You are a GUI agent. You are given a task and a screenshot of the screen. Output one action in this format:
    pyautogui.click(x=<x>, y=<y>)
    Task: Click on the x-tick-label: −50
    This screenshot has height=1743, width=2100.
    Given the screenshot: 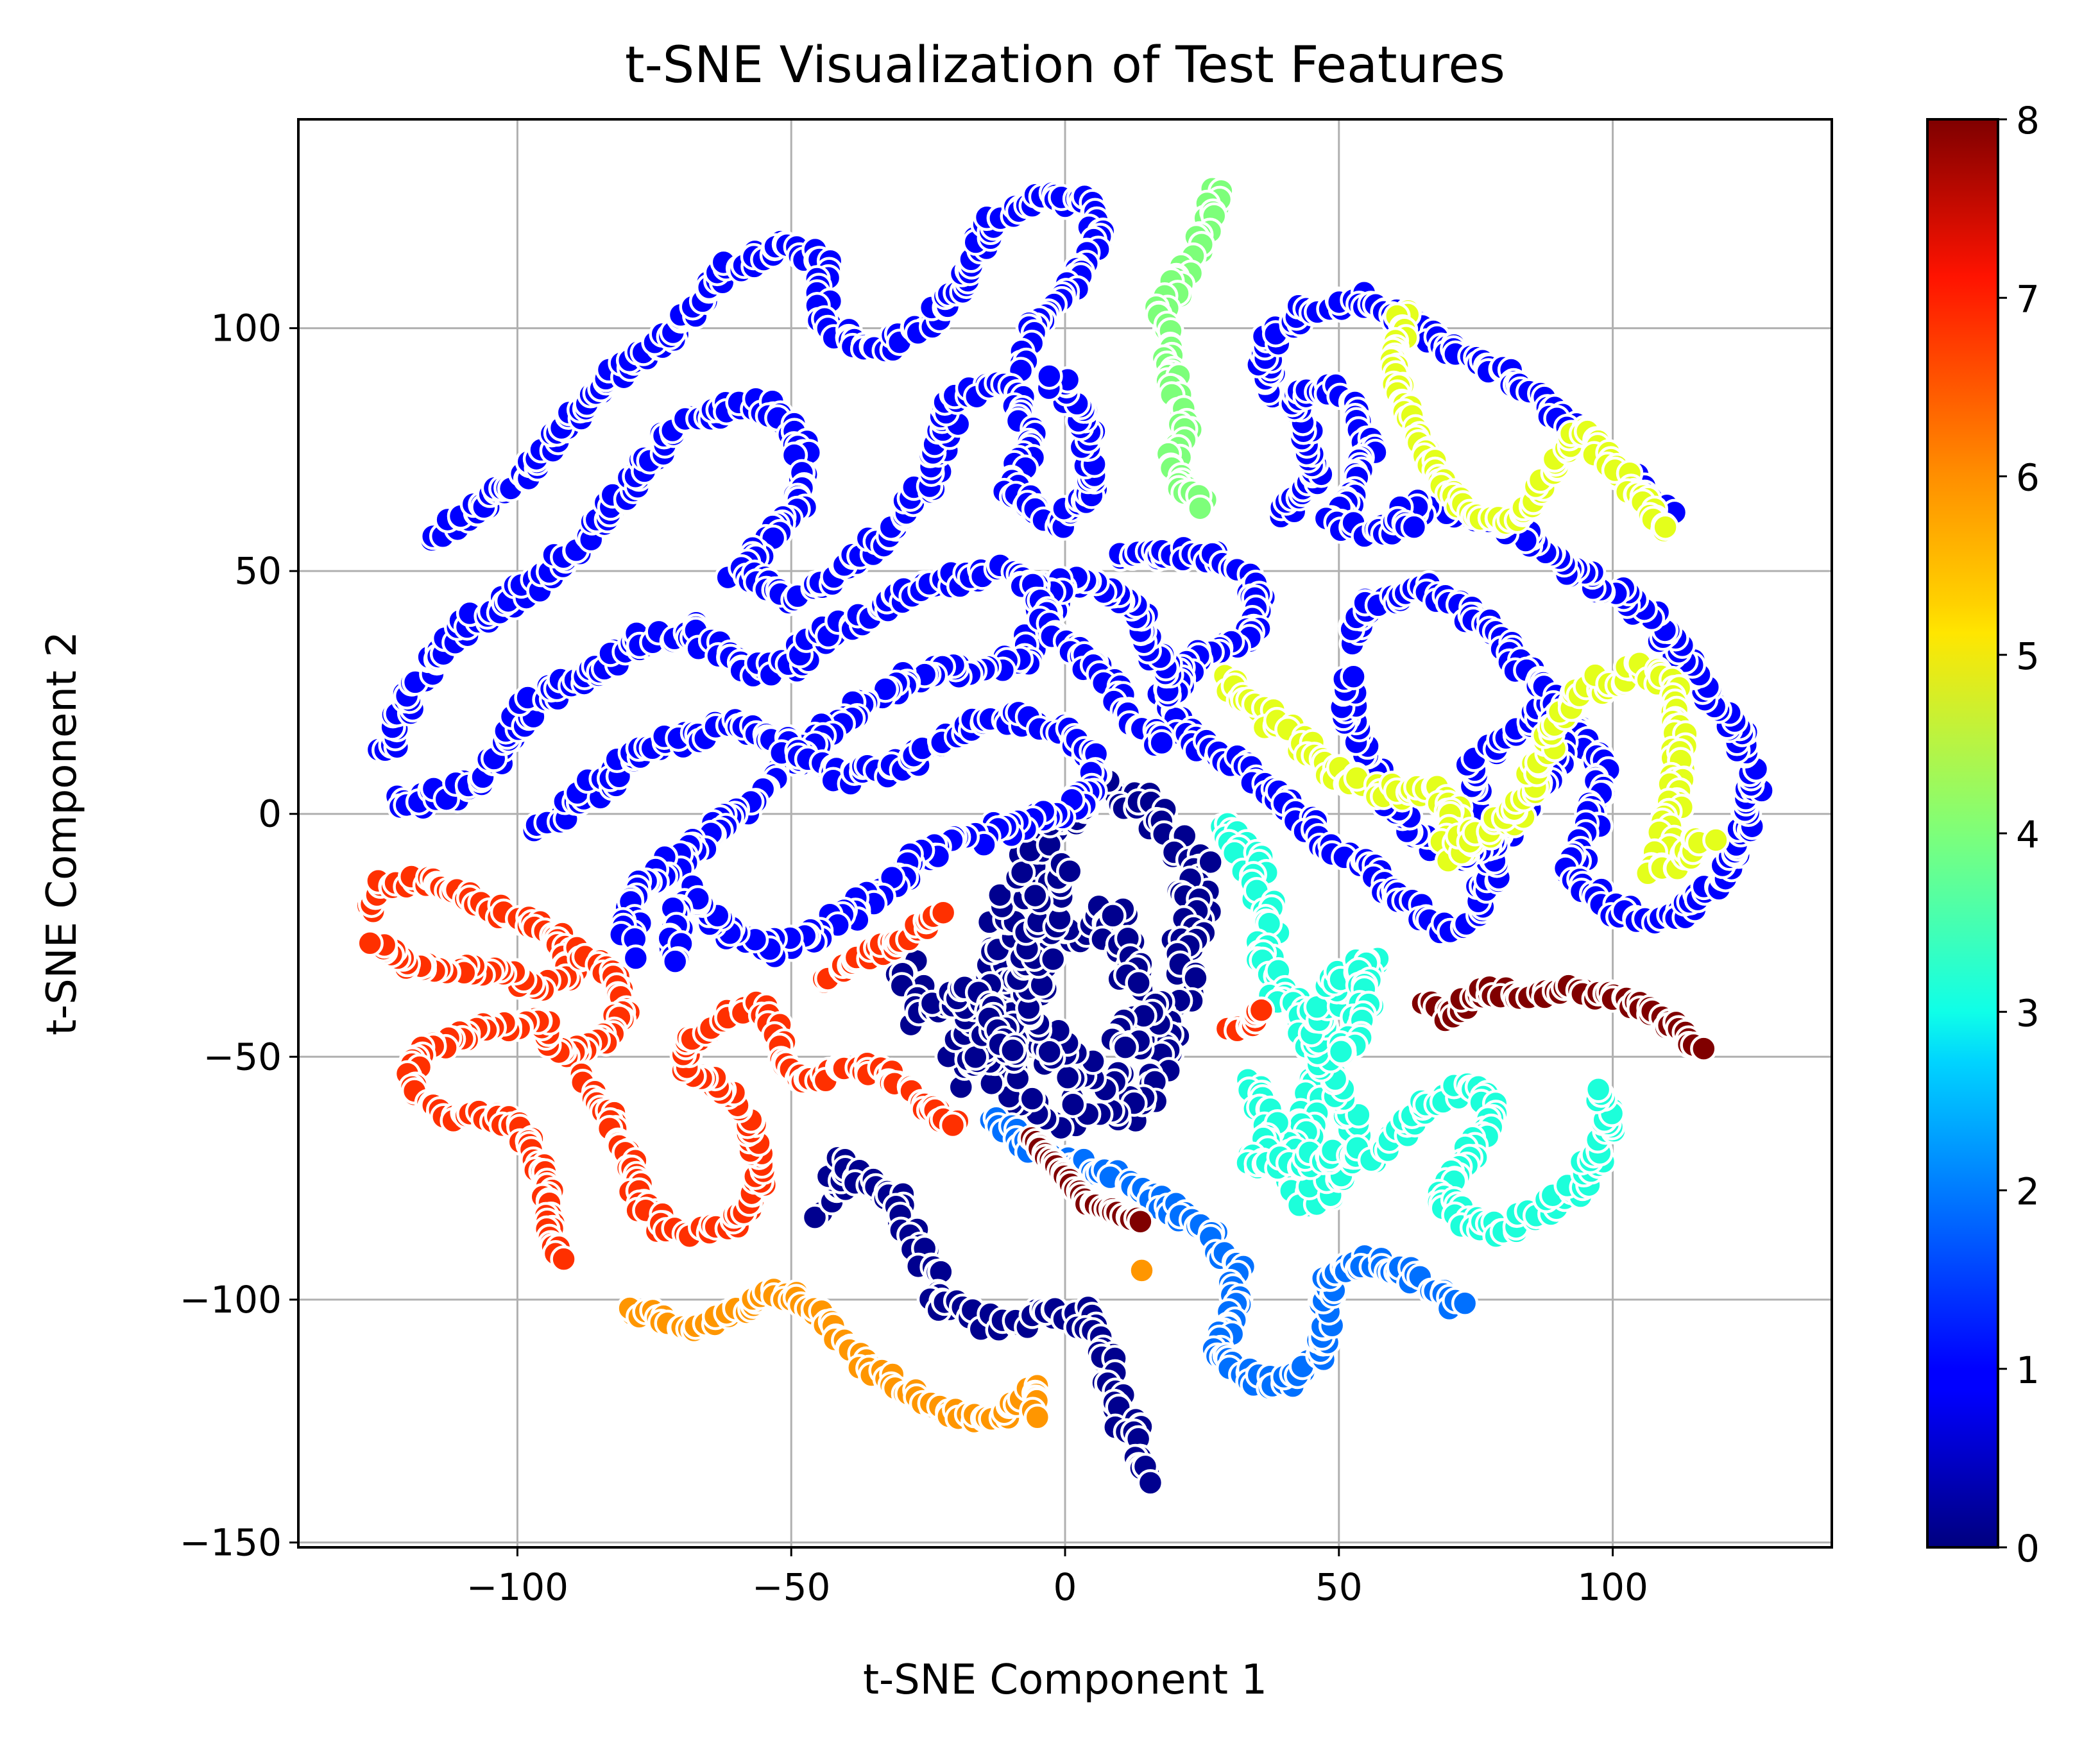 What is the action you would take?
    pyautogui.click(x=791, y=1587)
    